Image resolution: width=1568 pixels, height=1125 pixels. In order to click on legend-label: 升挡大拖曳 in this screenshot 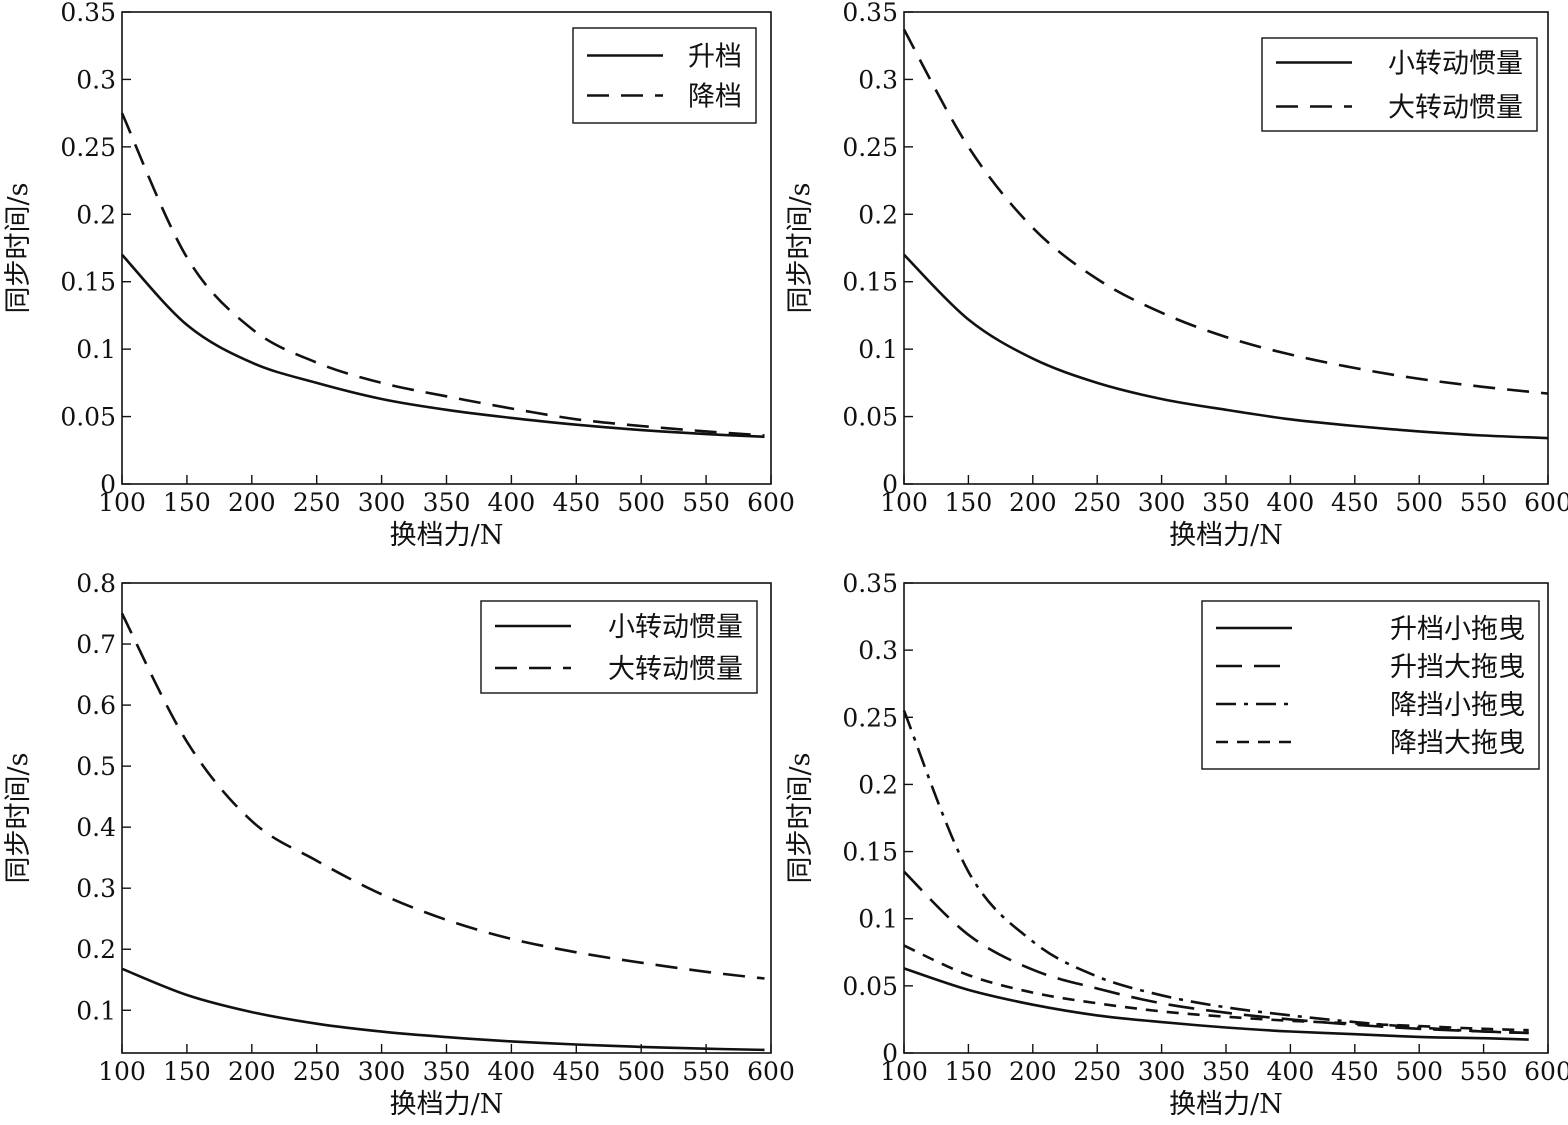, I will do `click(1457, 667)`.